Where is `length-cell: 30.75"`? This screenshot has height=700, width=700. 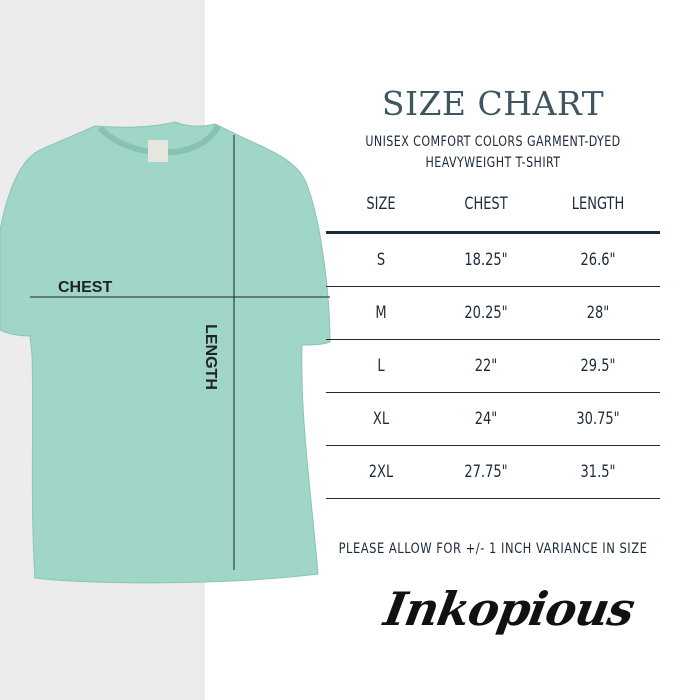
length-cell: 30.75" is located at coordinates (598, 419).